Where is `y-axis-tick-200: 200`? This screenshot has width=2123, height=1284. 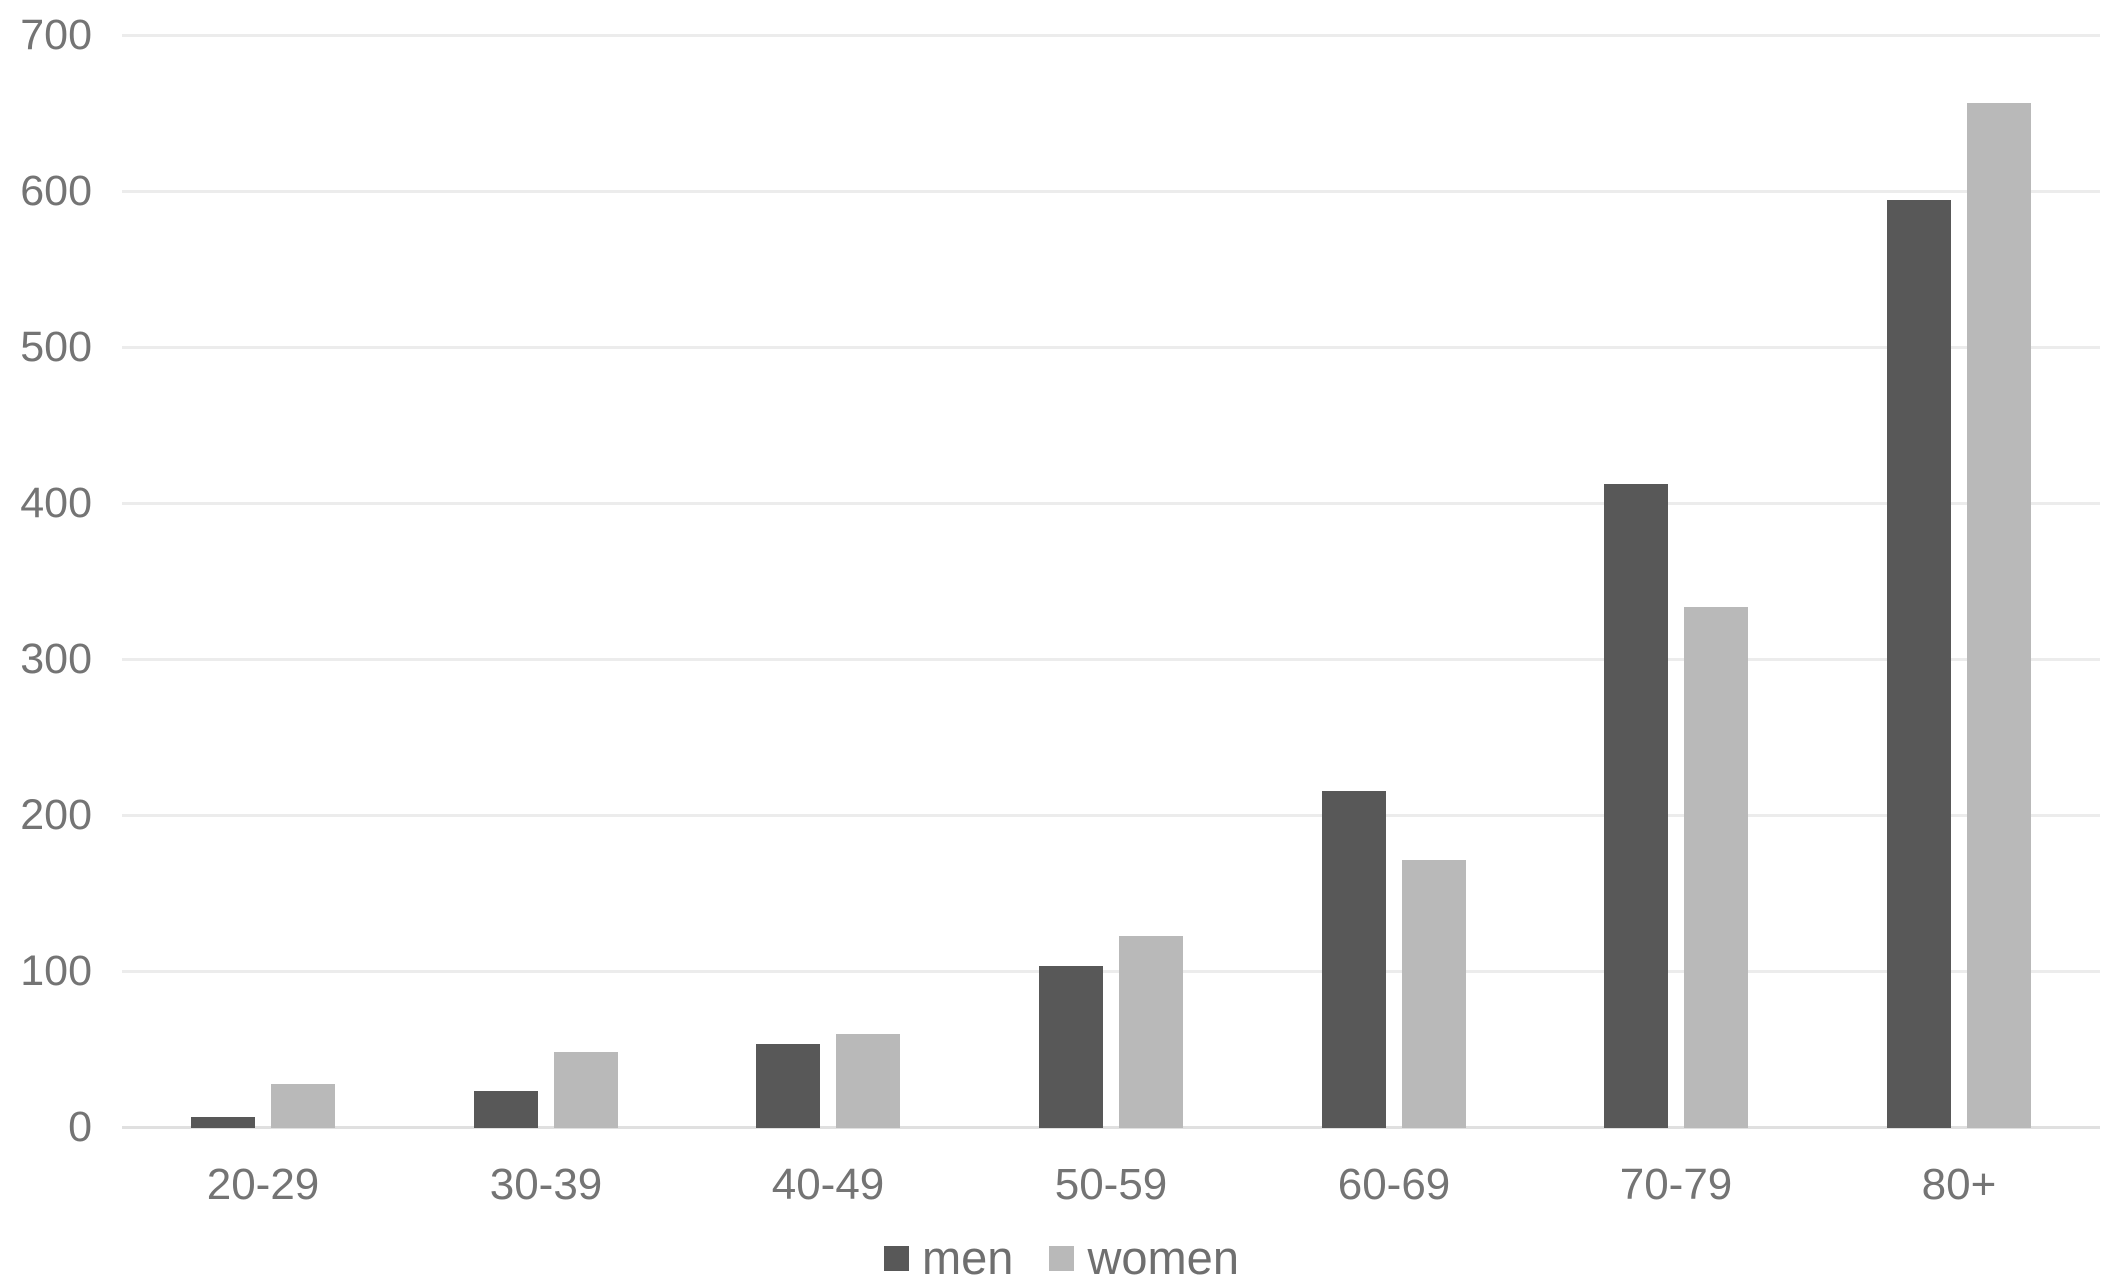 y-axis-tick-200: 200 is located at coordinates (56, 815).